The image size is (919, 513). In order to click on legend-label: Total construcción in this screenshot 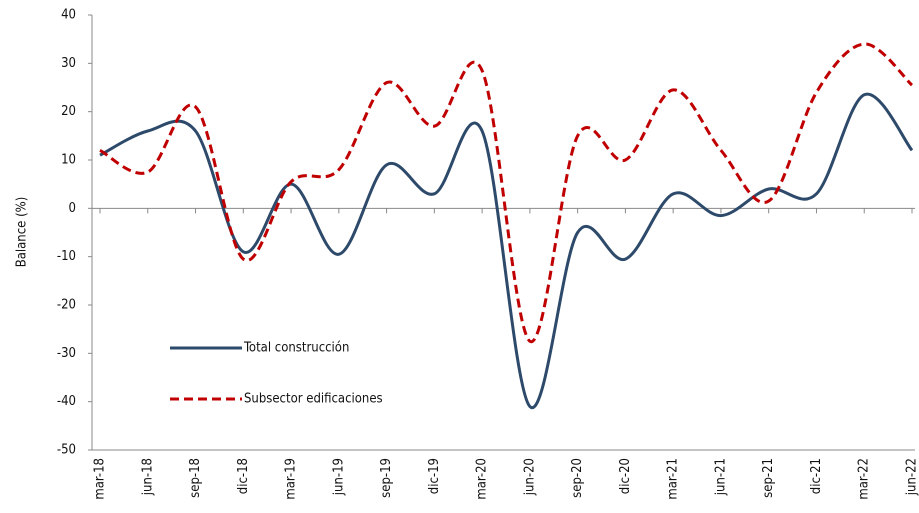, I will do `click(296, 348)`.